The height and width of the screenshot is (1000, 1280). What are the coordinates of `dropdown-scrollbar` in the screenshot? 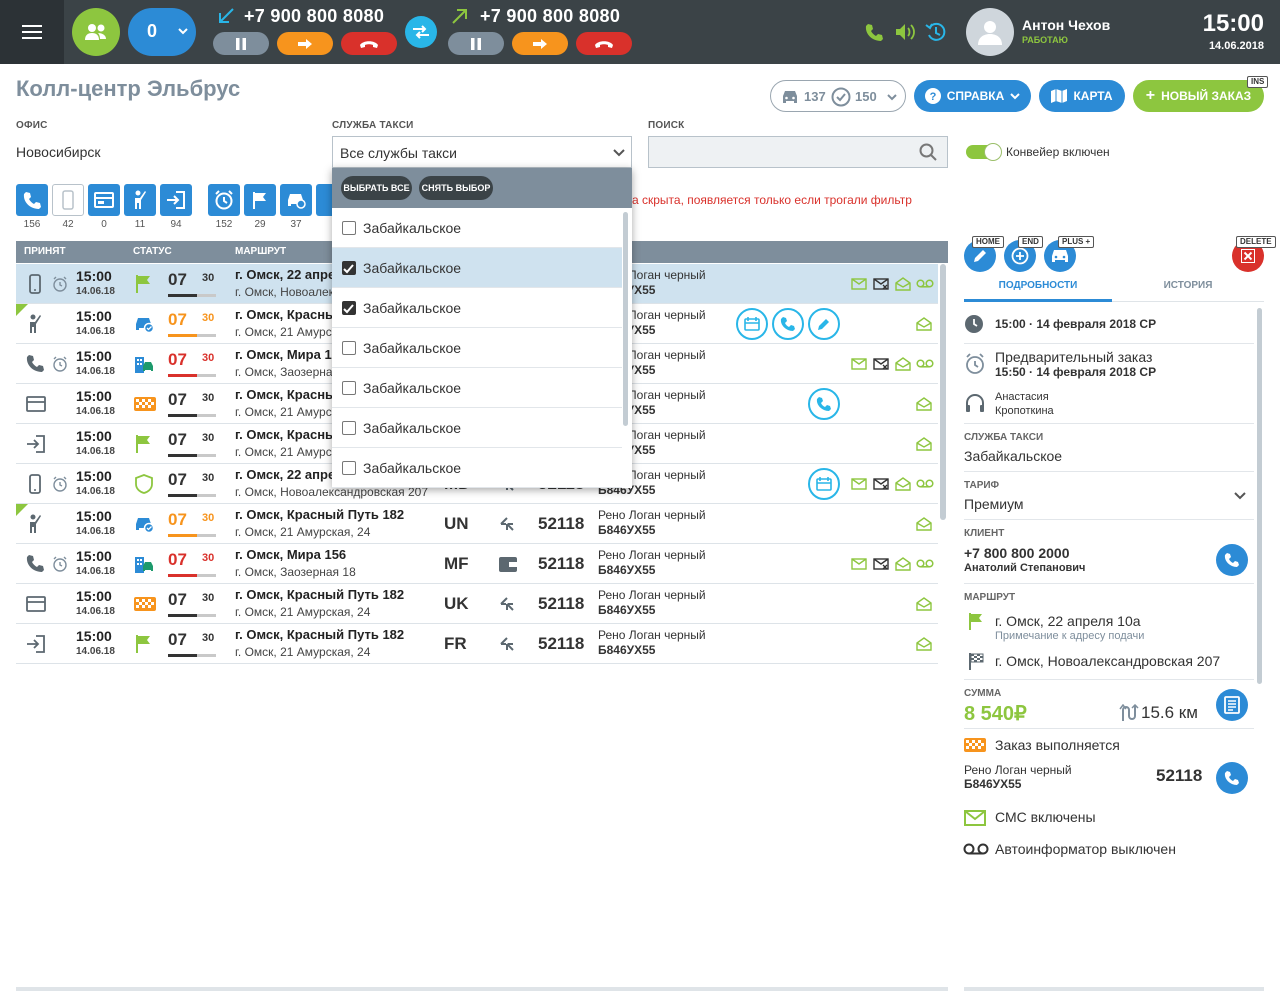 It's located at (625, 319).